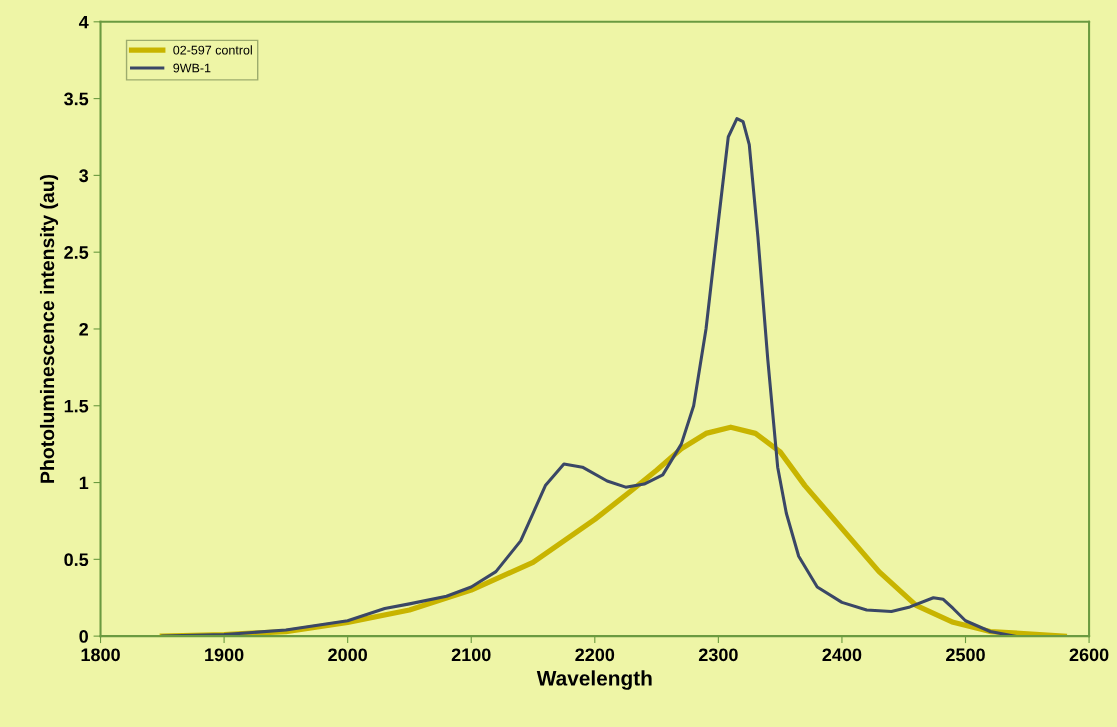 The width and height of the screenshot is (1117, 727). Describe the element at coordinates (83, 329) in the screenshot. I see `y-tick-label: 2` at that location.